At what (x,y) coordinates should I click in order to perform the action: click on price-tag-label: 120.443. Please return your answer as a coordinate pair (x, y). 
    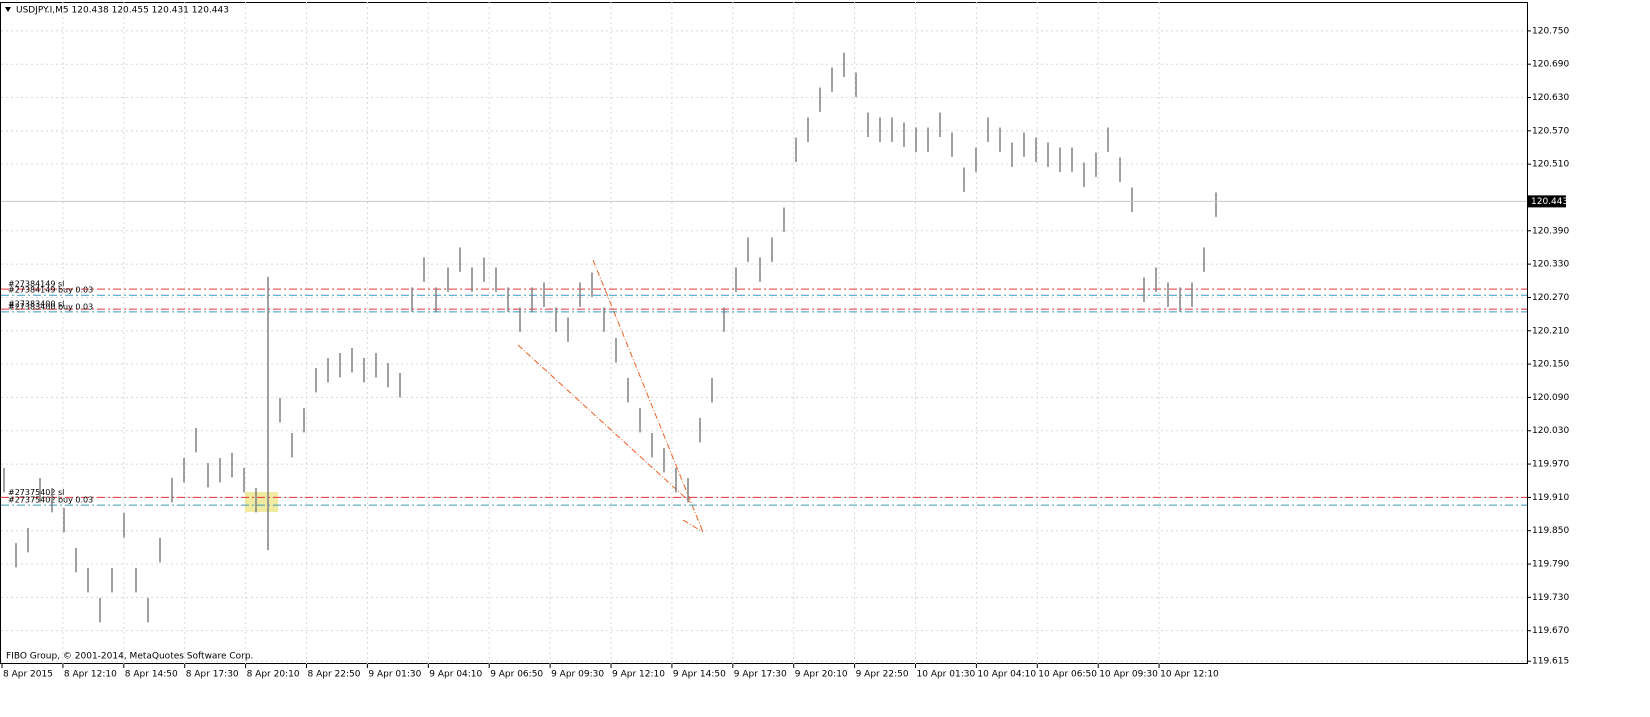
    Looking at the image, I should click on (1549, 202).